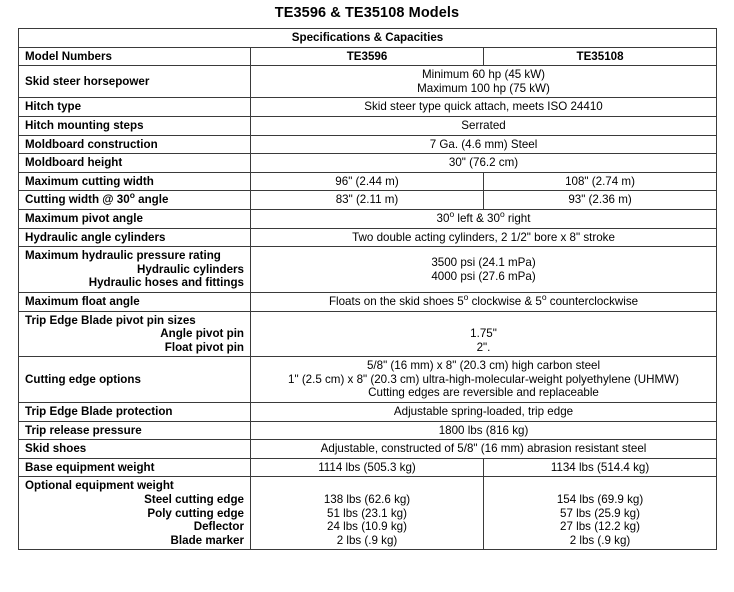  What do you see at coordinates (483, 163) in the screenshot?
I see `value-moldboard-height: 30" (76.2 cm)` at bounding box center [483, 163].